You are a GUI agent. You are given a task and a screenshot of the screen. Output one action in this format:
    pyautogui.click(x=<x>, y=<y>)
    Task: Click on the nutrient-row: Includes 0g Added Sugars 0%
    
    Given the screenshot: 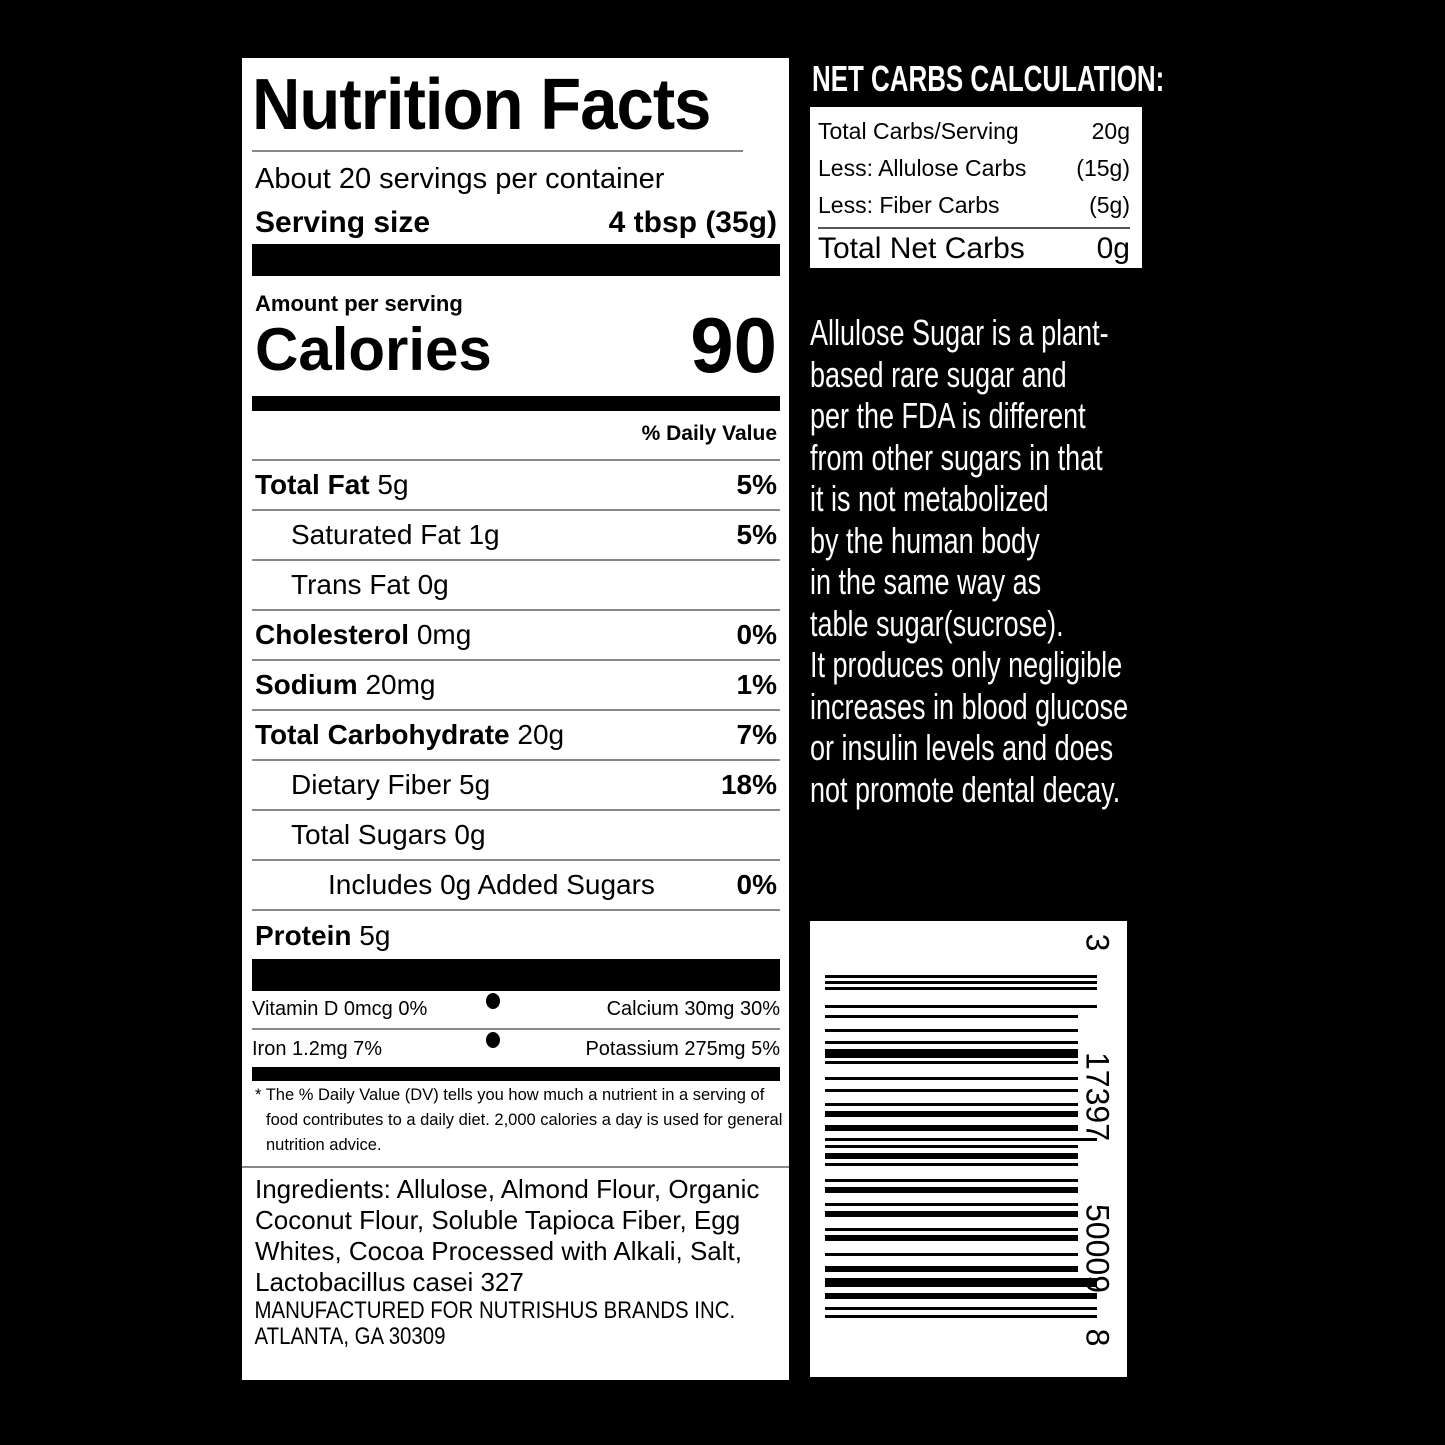 What is the action you would take?
    pyautogui.click(x=516, y=886)
    